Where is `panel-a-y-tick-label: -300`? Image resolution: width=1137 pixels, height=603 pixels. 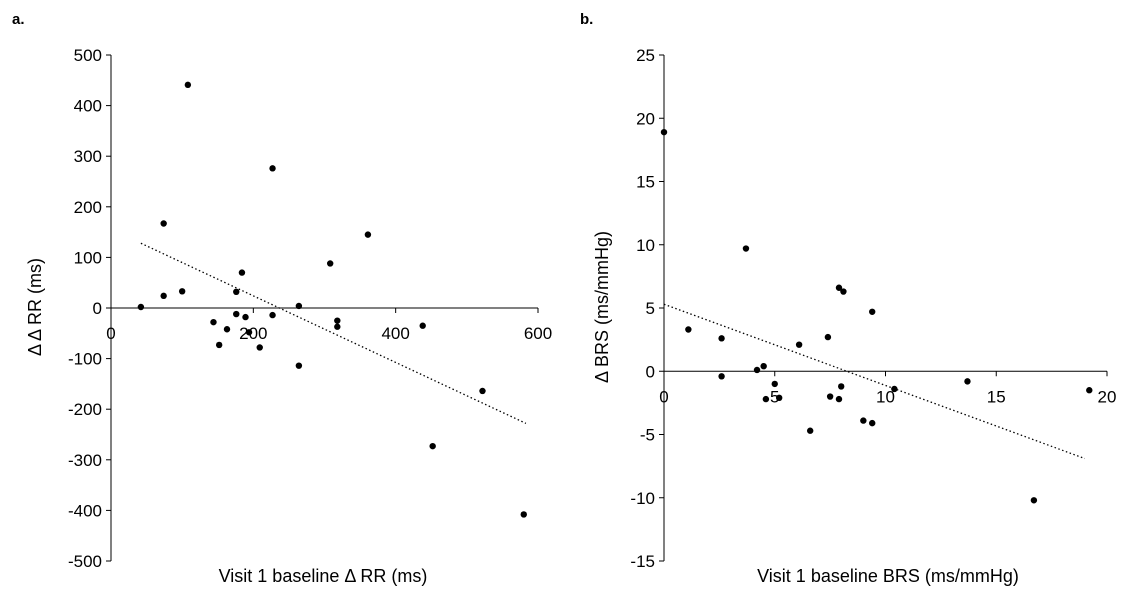 panel-a-y-tick-label: -300 is located at coordinates (85, 460).